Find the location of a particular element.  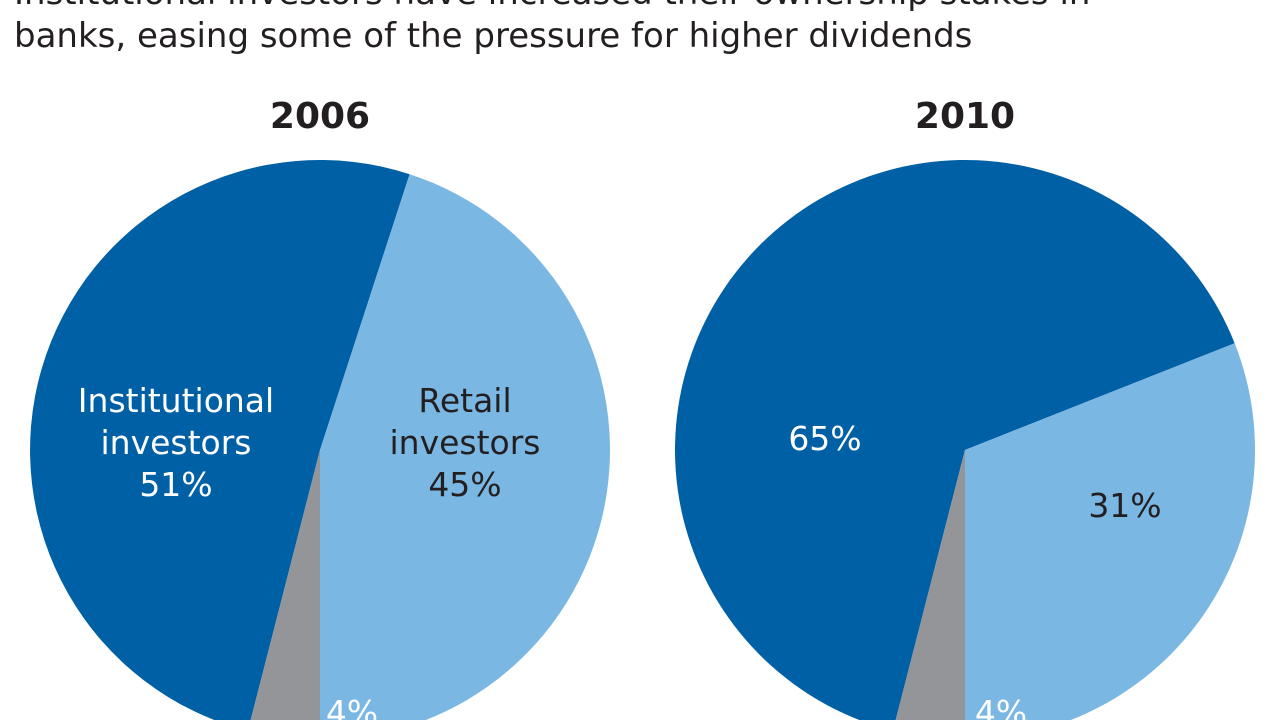

chart-title: 2010 is located at coordinates (965, 116).